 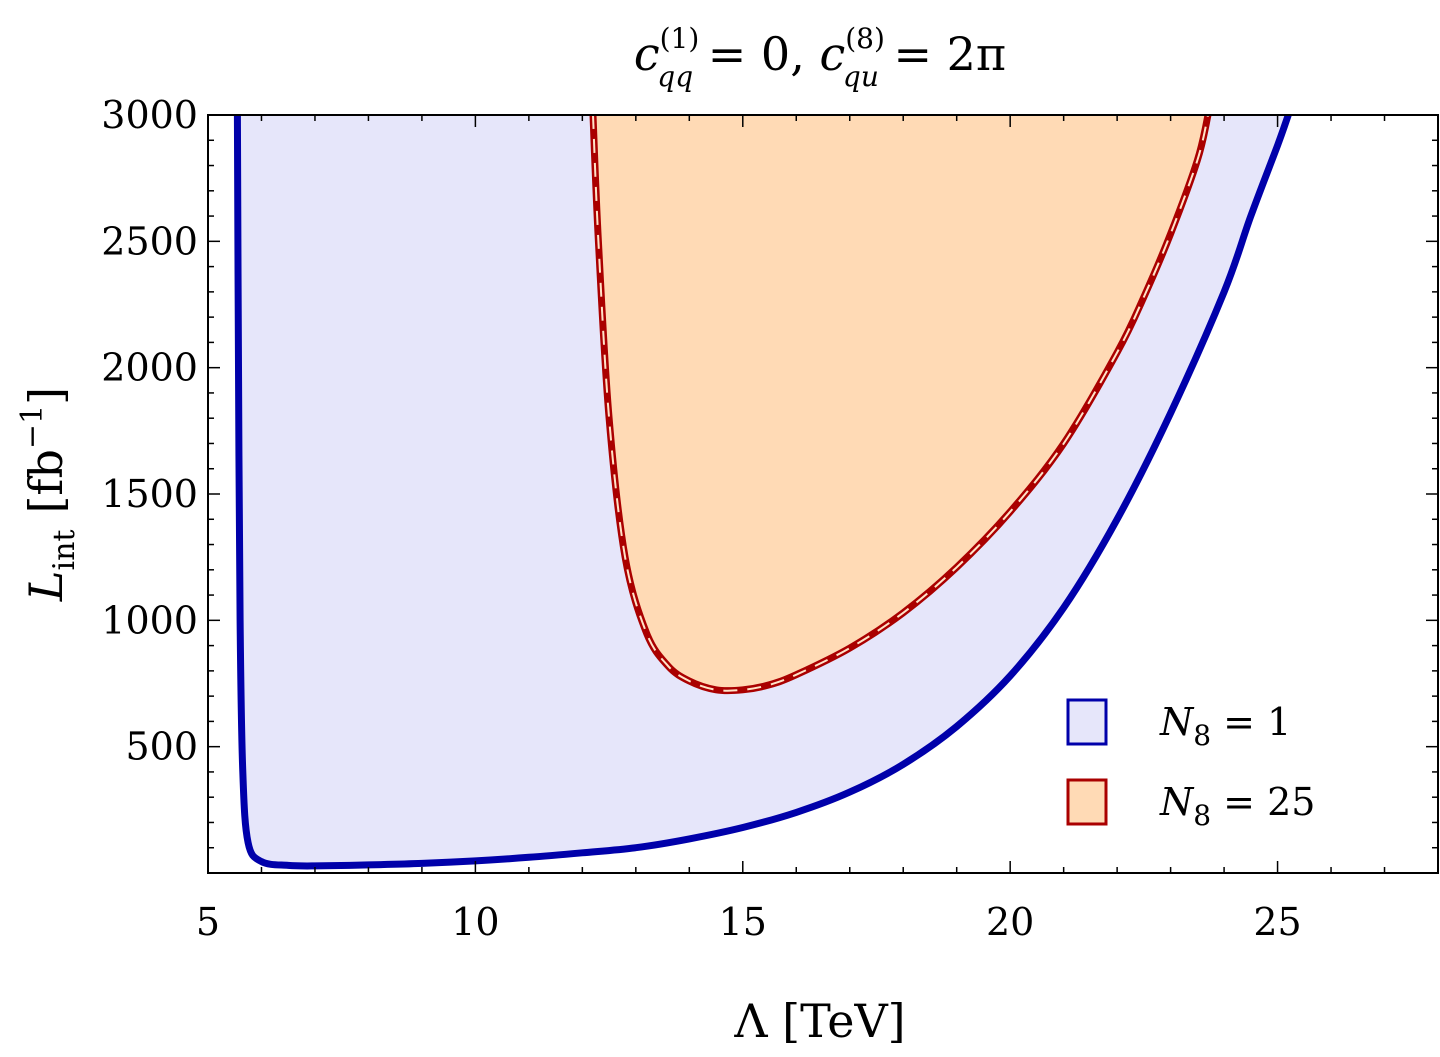 What do you see at coordinates (819, 1021) in the screenshot?
I see `x-axis-title: Λ [TeV]` at bounding box center [819, 1021].